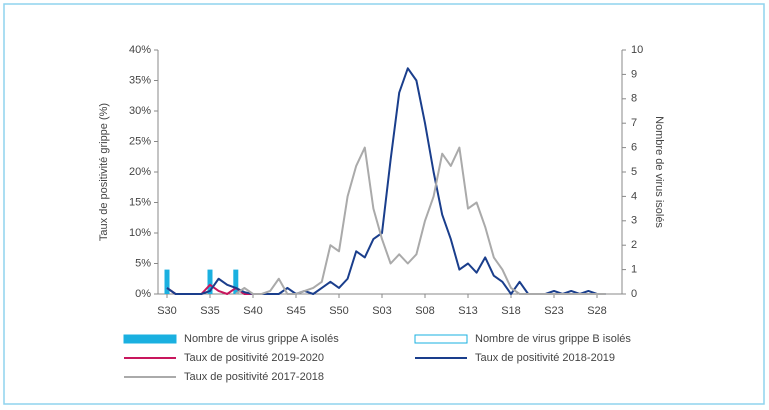 The image size is (769, 410). What do you see at coordinates (511, 311) in the screenshot?
I see `x-tick-label: S18` at bounding box center [511, 311].